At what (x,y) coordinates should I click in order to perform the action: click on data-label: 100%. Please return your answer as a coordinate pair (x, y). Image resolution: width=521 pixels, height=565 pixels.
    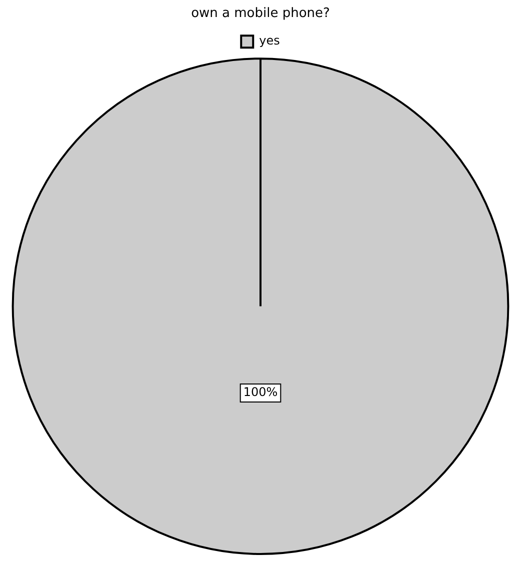
    Looking at the image, I should click on (260, 392).